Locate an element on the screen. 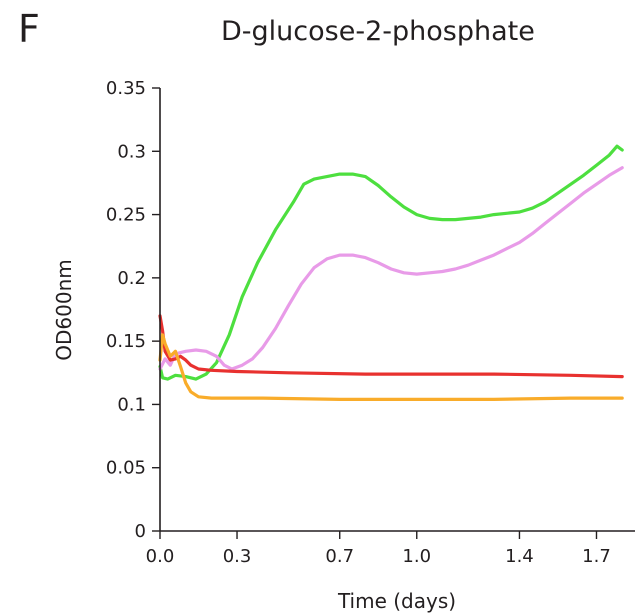 This screenshot has height=615, width=635. chart-title: D-glucose-2-phosphate is located at coordinates (378, 31).